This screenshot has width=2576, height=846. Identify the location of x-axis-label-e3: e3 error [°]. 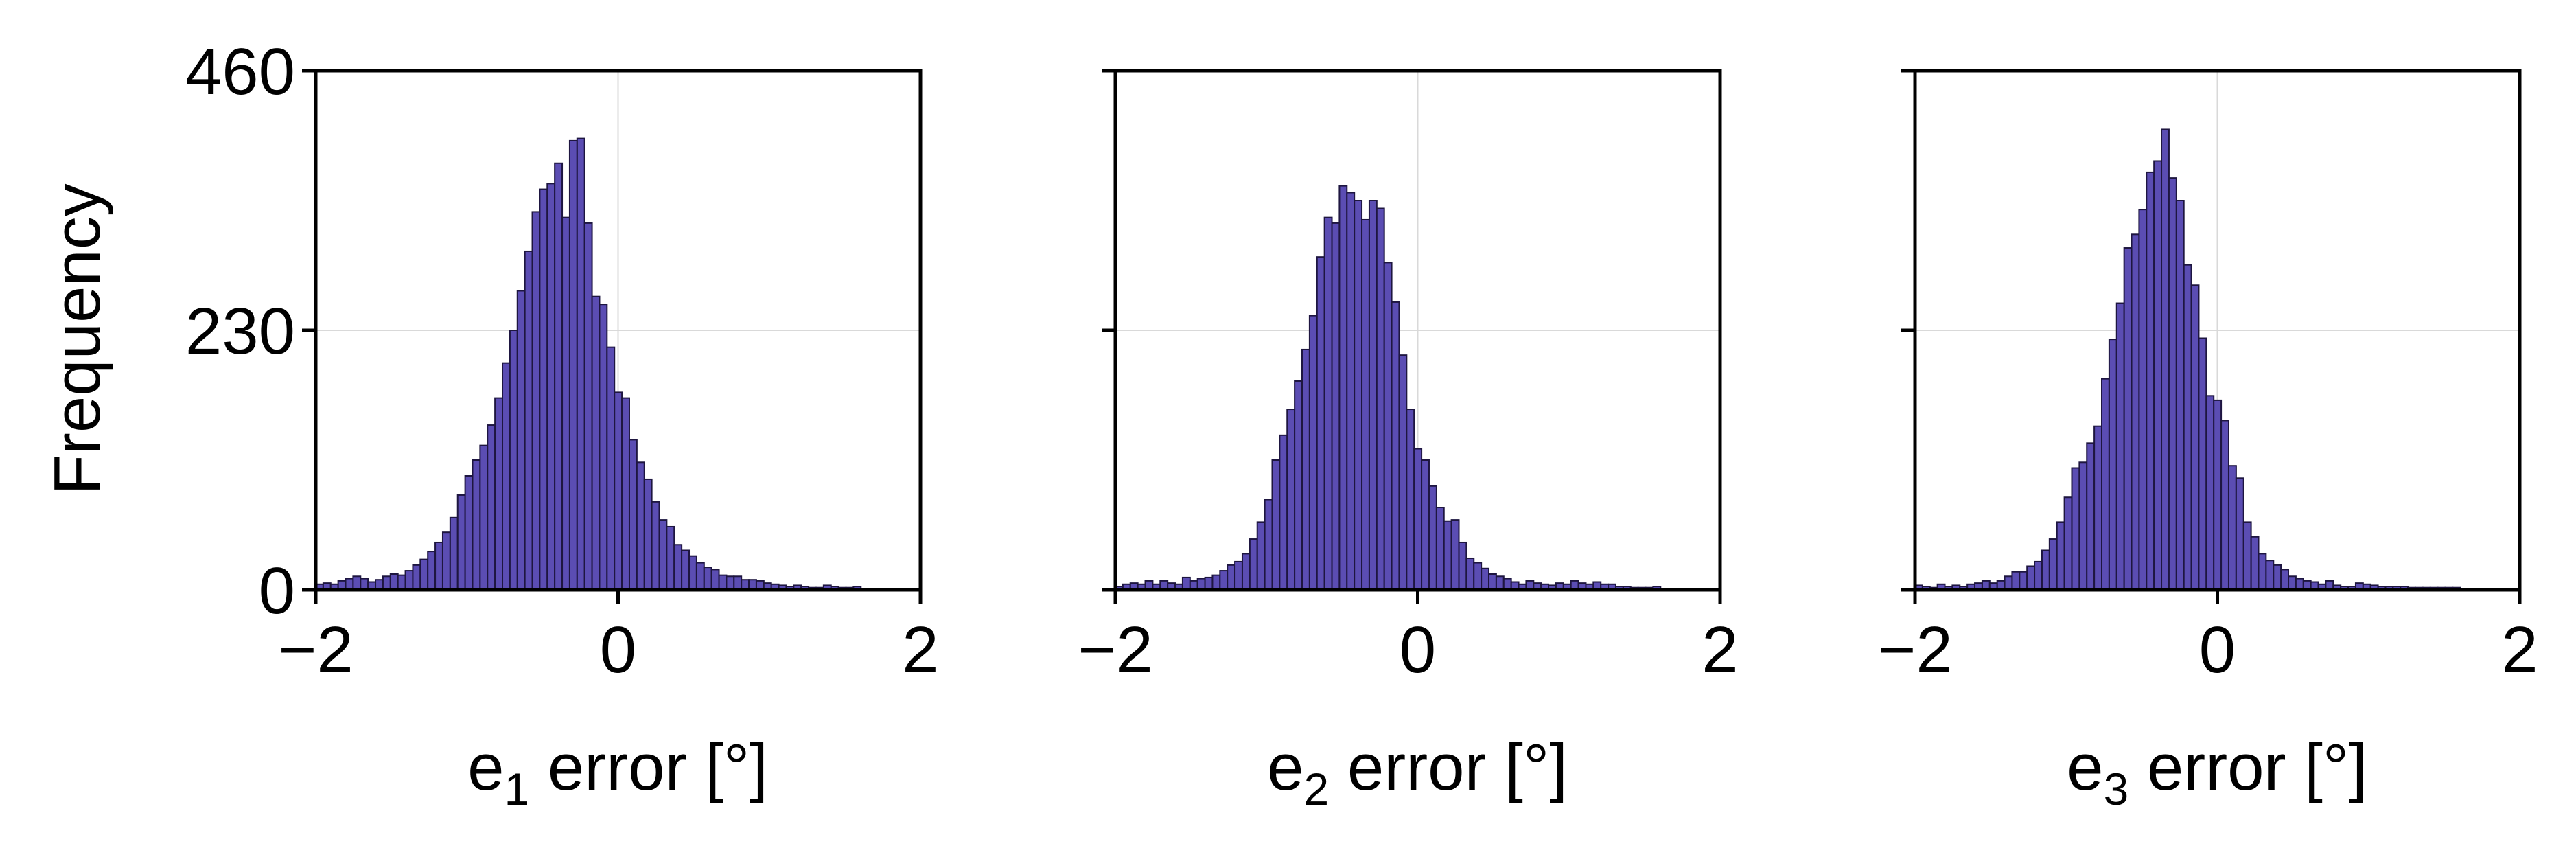
(2217, 773).